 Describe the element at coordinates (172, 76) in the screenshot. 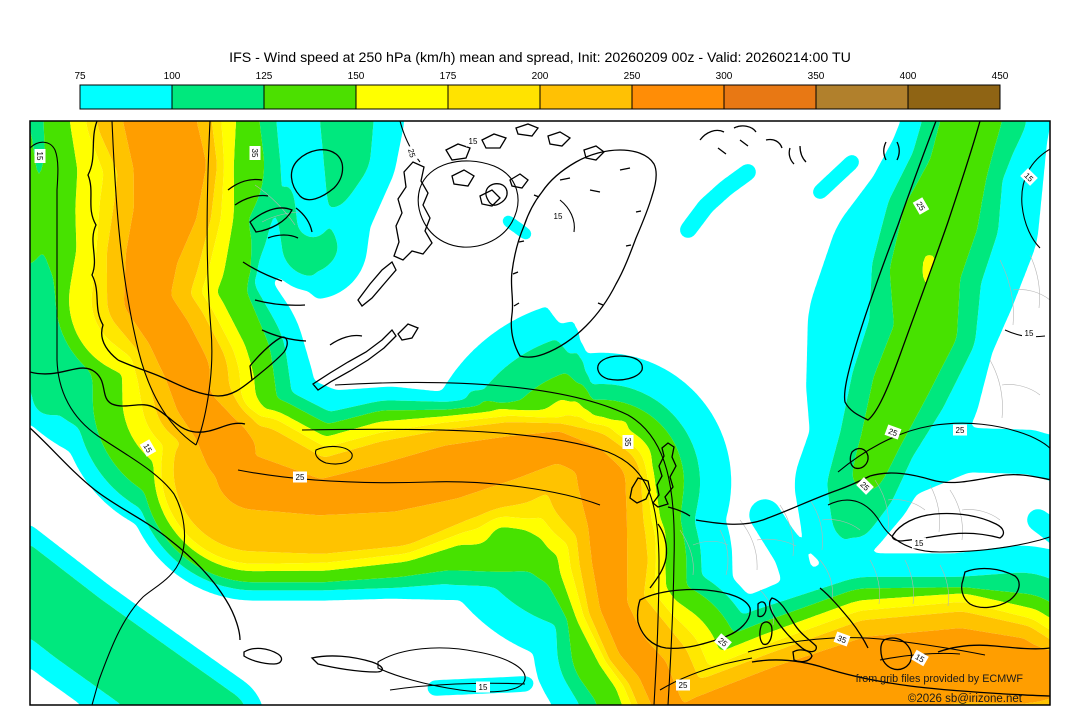

I see `svg-text: 100` at that location.